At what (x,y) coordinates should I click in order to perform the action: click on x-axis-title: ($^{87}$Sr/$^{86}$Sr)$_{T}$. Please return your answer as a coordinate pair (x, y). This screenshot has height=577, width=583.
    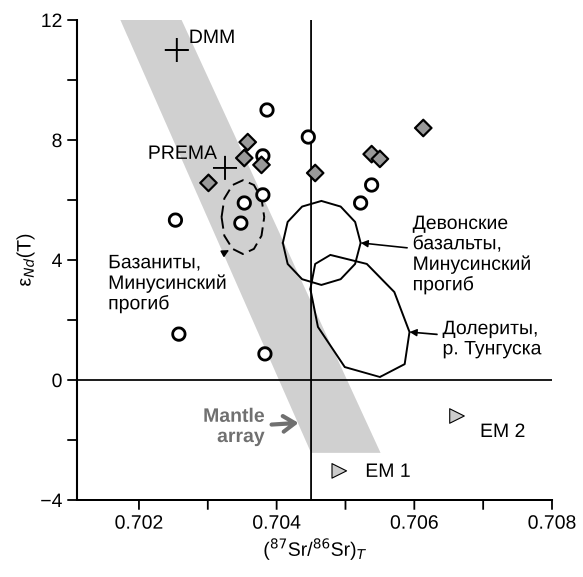
    Looking at the image, I should click on (315, 549).